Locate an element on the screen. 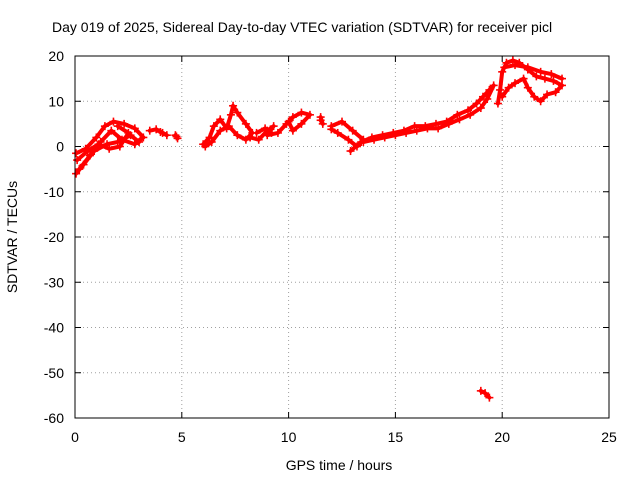 The height and width of the screenshot is (480, 640). x-tick-label: 20 is located at coordinates (502, 437).